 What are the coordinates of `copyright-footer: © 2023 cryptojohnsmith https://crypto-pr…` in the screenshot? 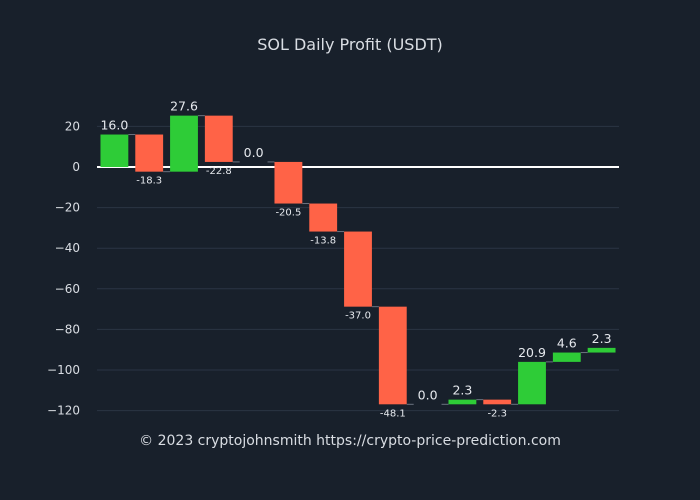 It's located at (350, 441).